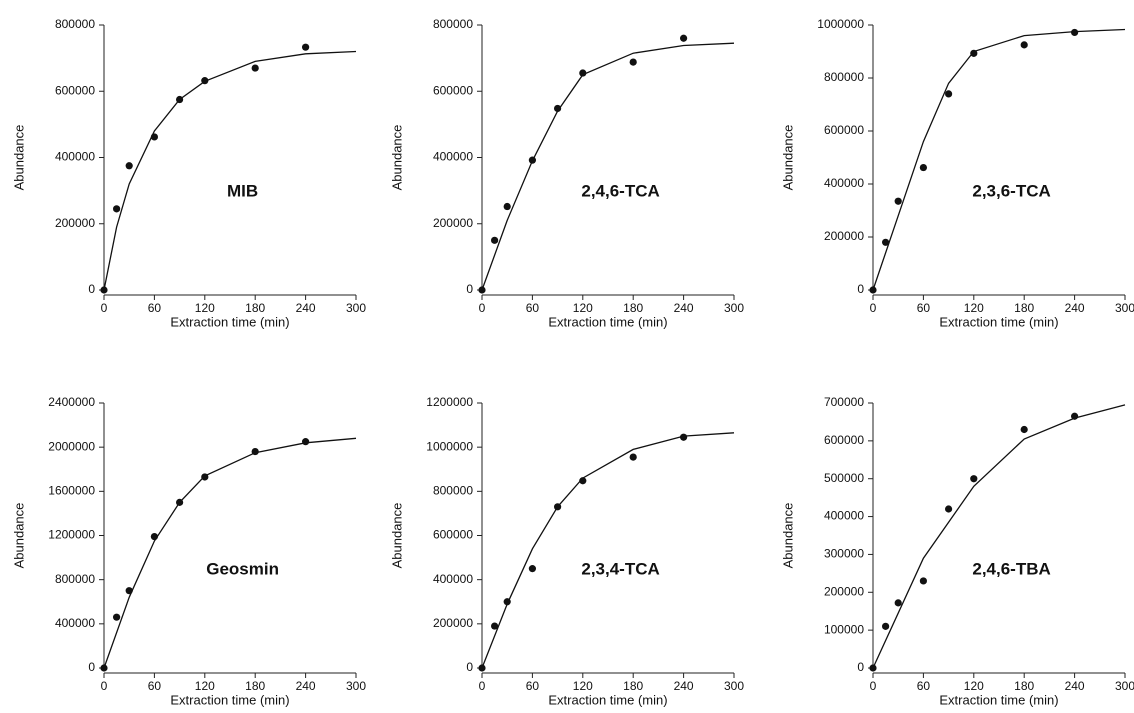  I want to click on annotation: 2,3,6-TCA, so click(1011, 190).